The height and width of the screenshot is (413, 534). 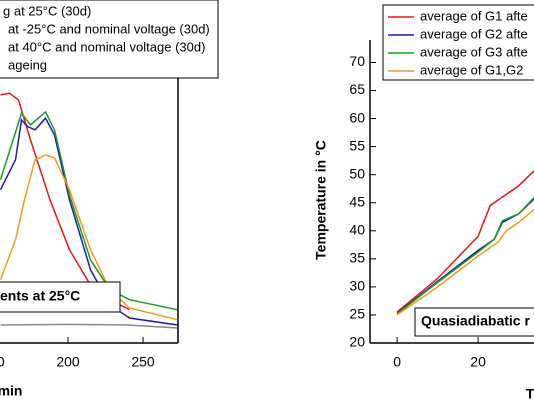 What do you see at coordinates (2, 362) in the screenshot?
I see `x-tick-label: 150` at bounding box center [2, 362].